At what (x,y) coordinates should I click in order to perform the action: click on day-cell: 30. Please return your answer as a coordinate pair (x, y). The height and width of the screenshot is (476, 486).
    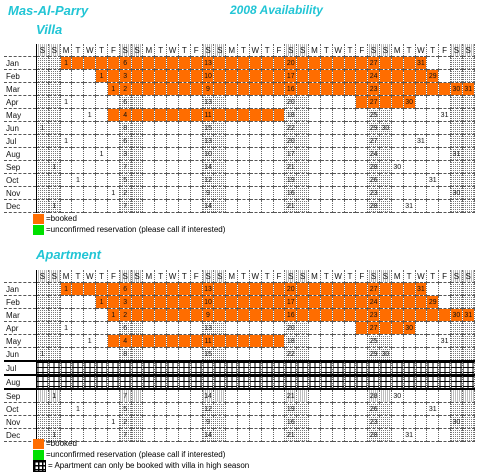
    Looking at the image, I should click on (385, 354).